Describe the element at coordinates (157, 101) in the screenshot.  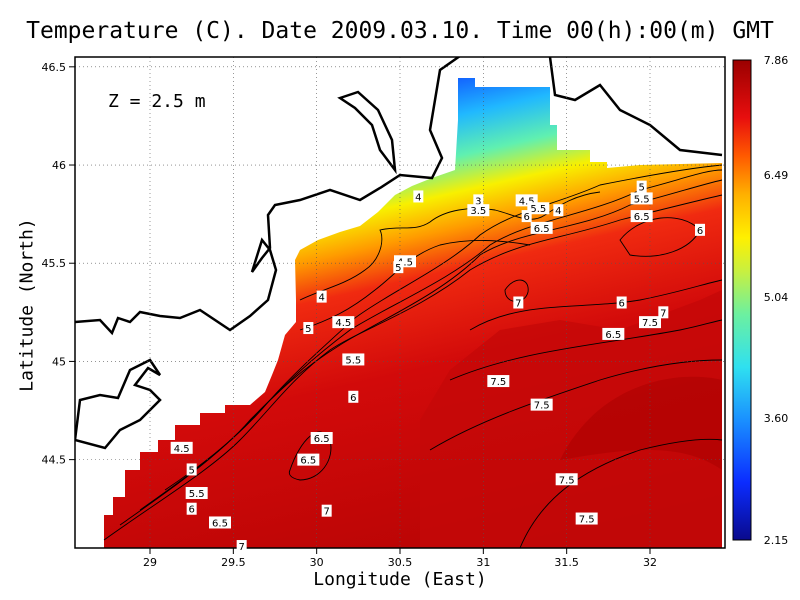
I see `depth-label: Z = 2.5 m` at that location.